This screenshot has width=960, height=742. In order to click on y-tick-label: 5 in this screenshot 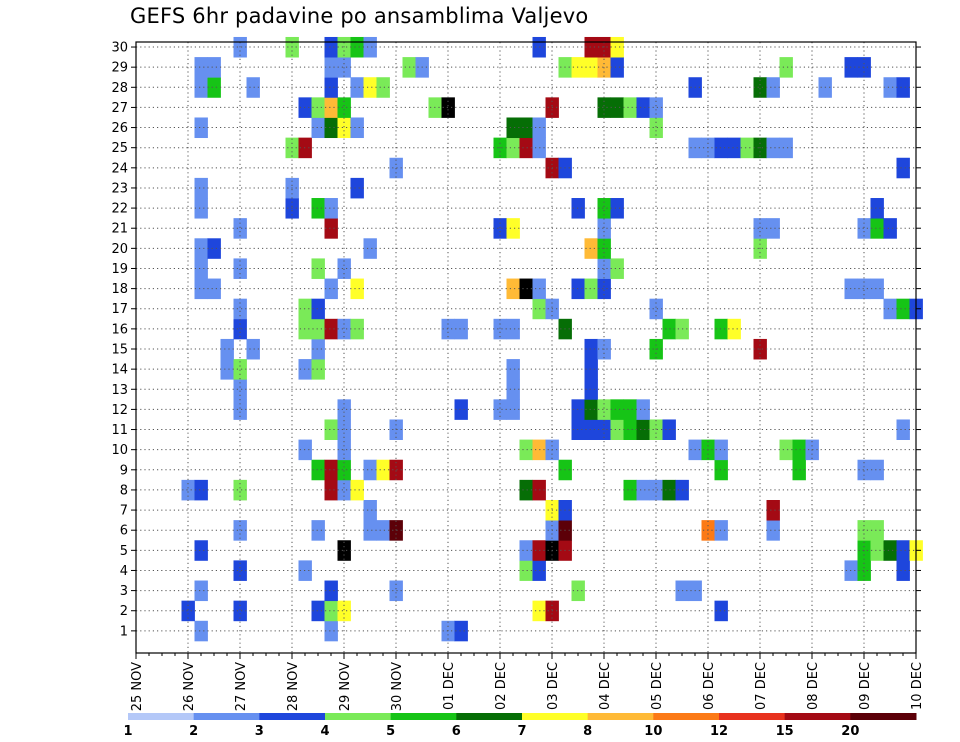, I will do `click(124, 551)`.